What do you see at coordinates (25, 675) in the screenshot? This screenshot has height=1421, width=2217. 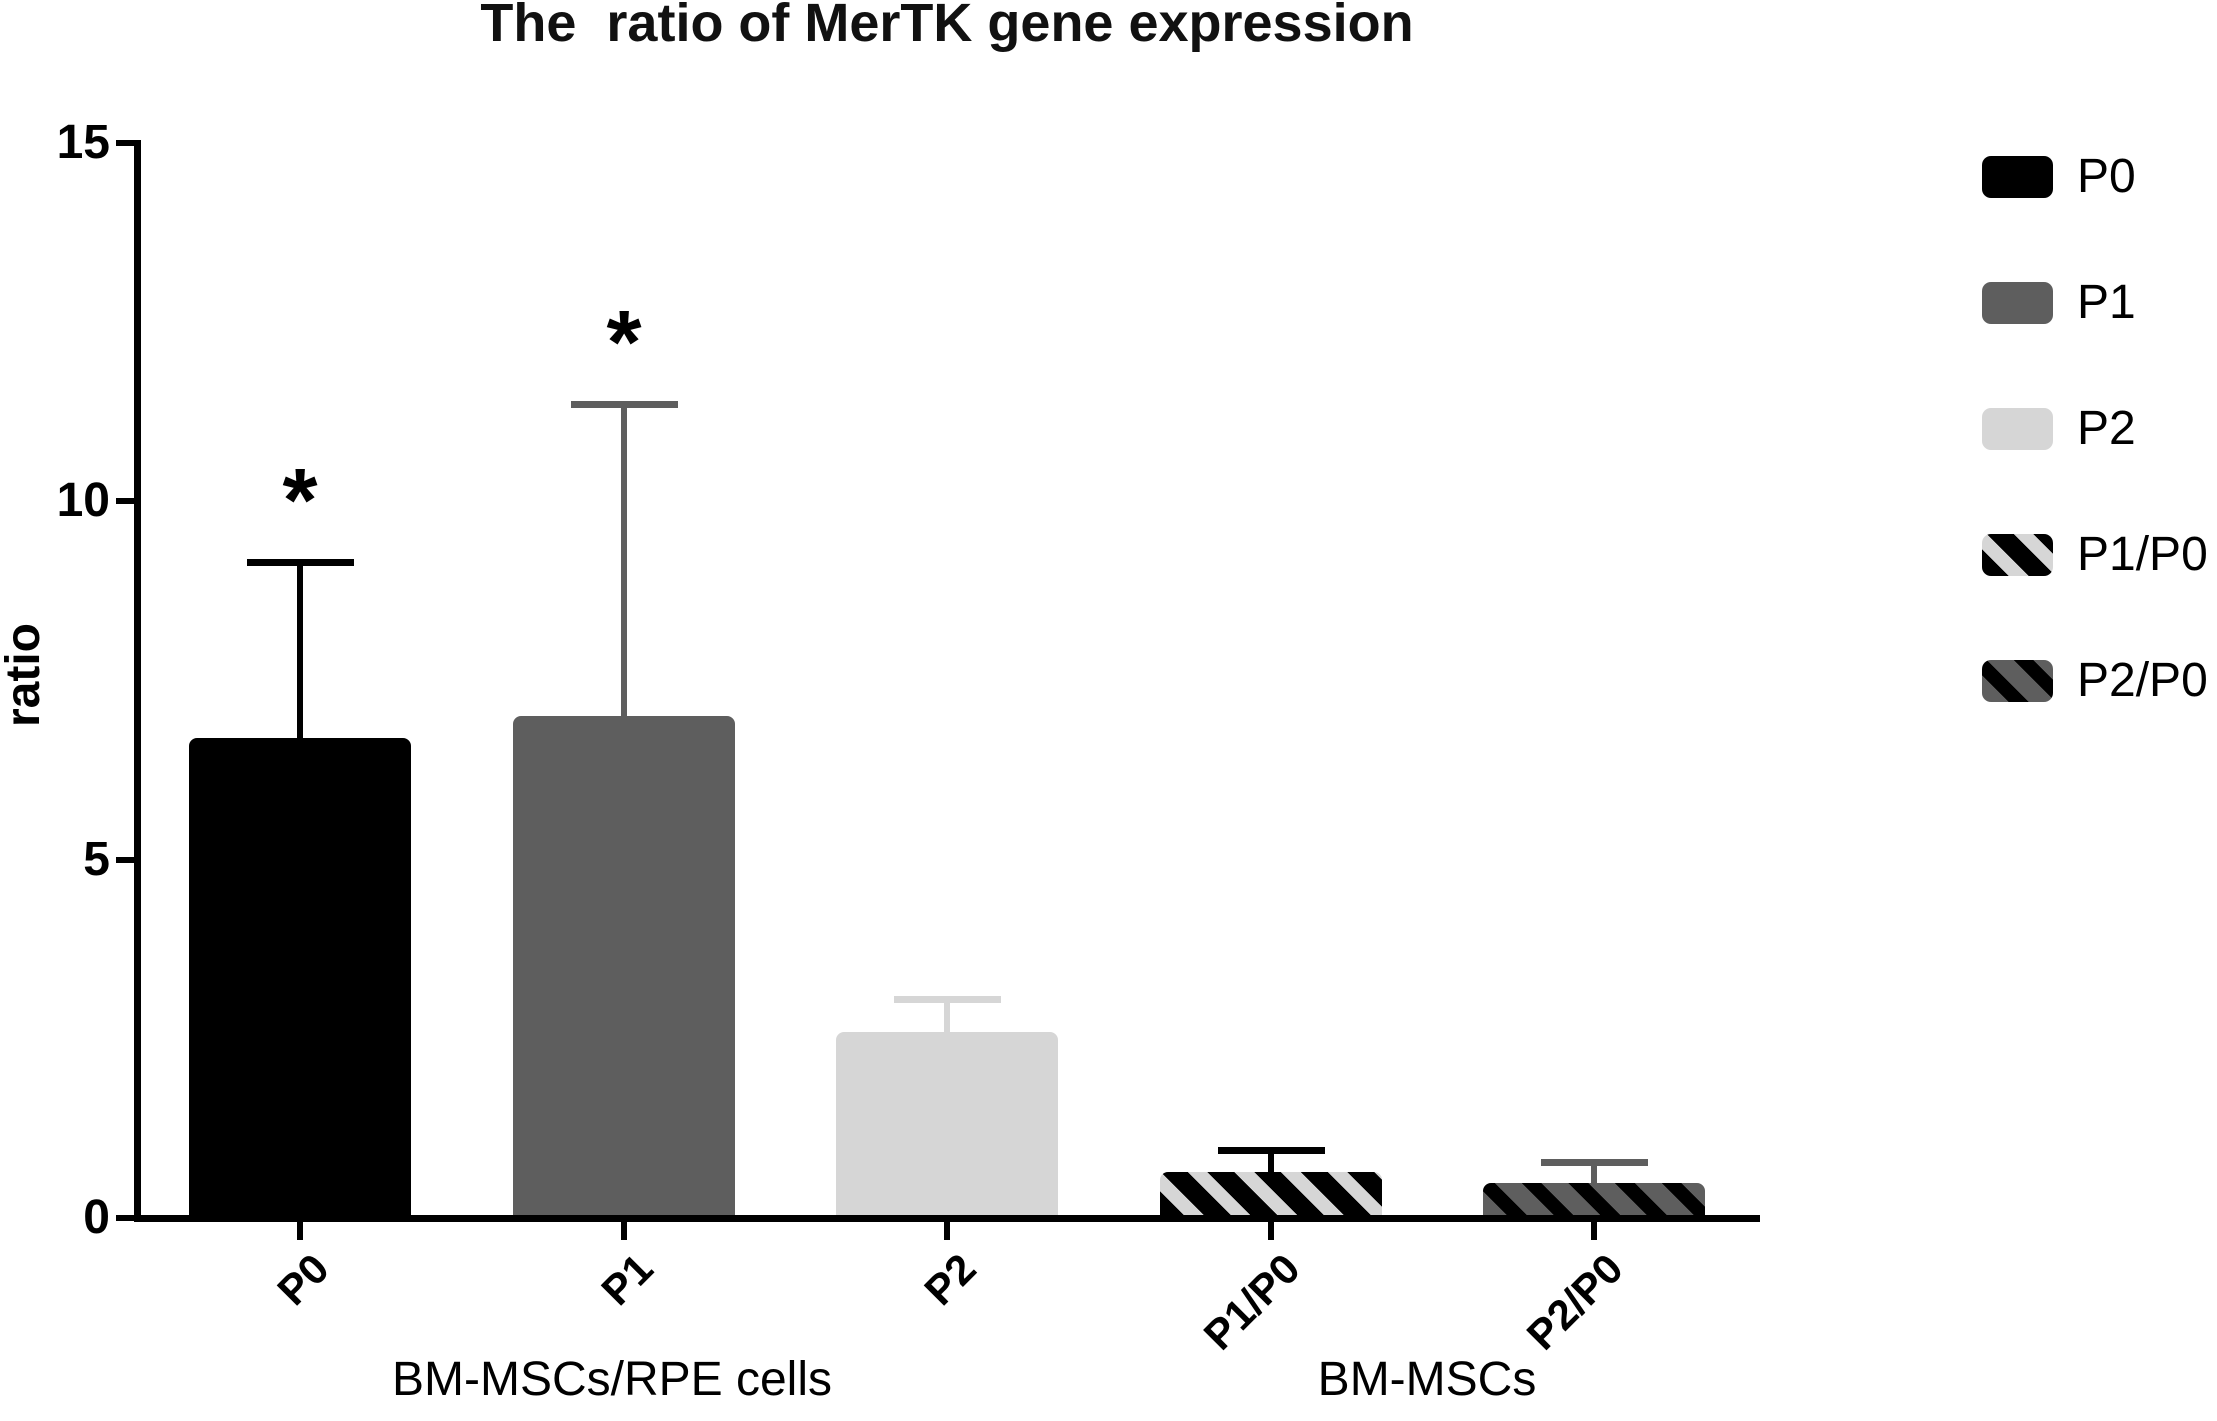 I see `y-axis-label: ratio` at bounding box center [25, 675].